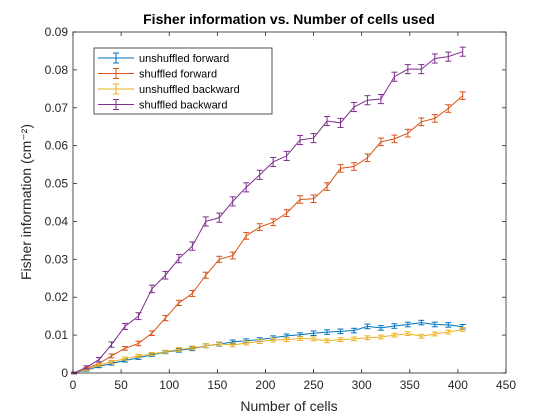 The width and height of the screenshot is (560, 420). What do you see at coordinates (57, 221) in the screenshot?
I see `y-tick-label: 0.04` at bounding box center [57, 221].